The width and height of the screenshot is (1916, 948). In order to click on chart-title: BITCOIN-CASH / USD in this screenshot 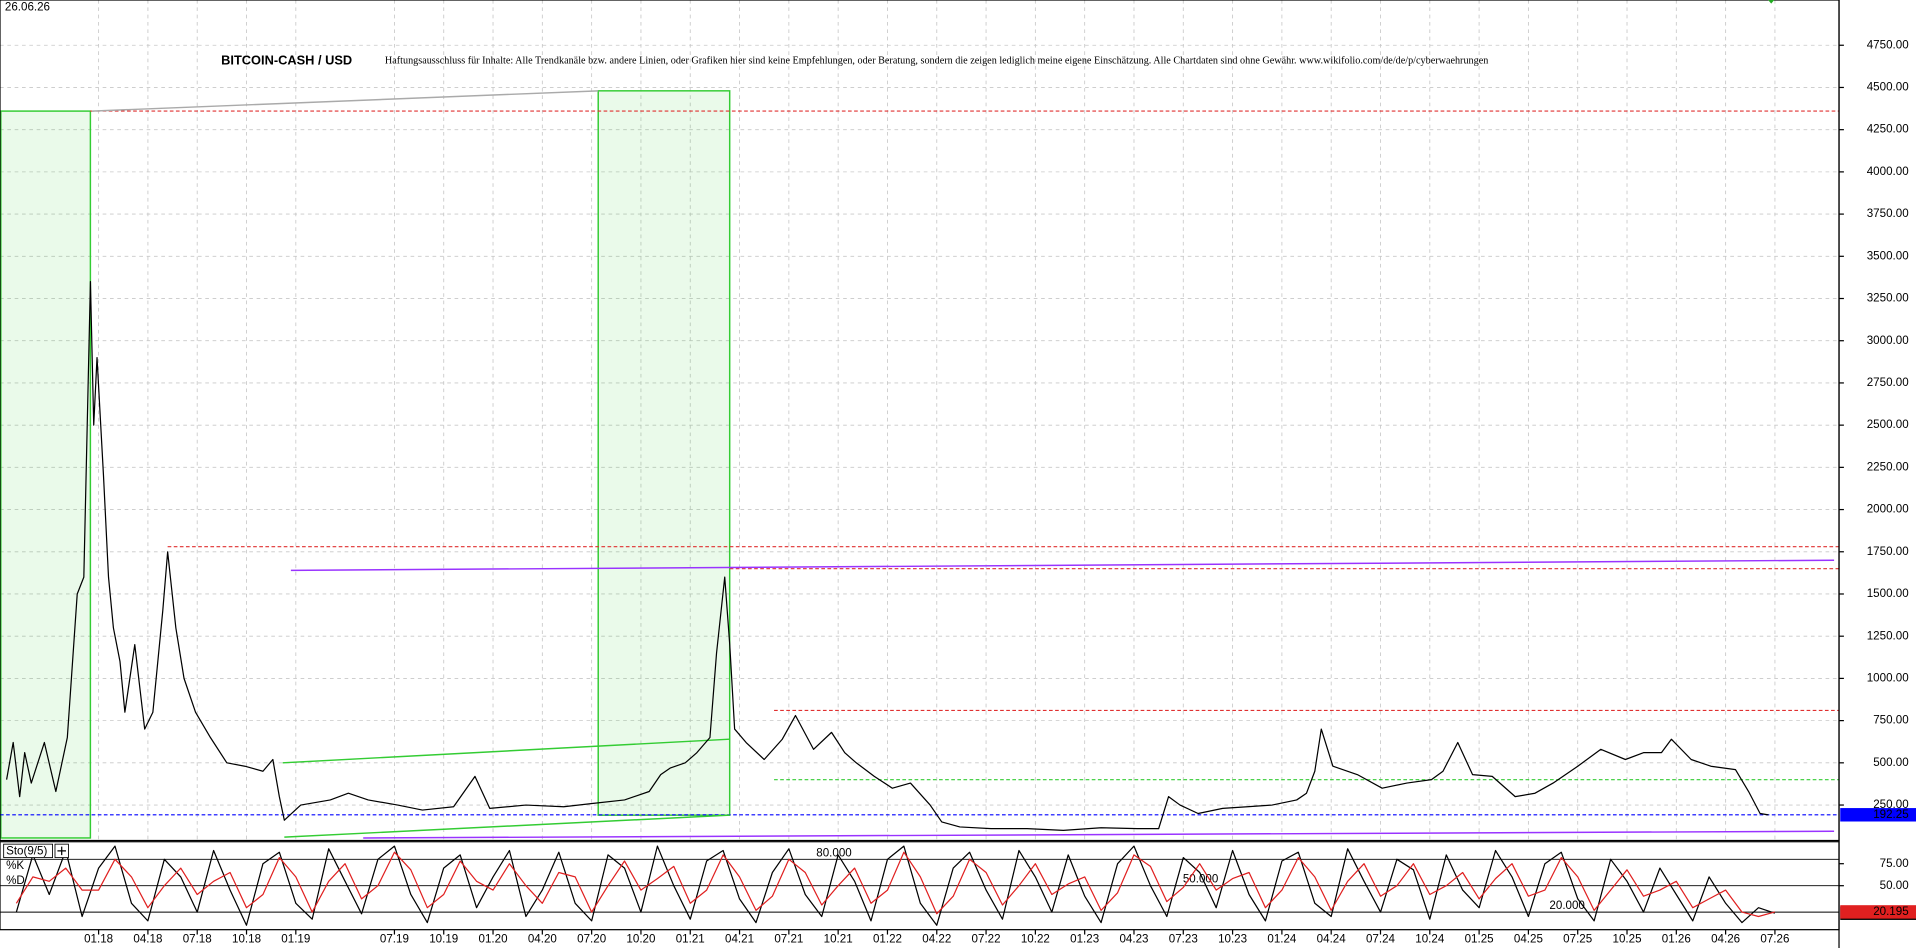, I will do `click(286, 59)`.